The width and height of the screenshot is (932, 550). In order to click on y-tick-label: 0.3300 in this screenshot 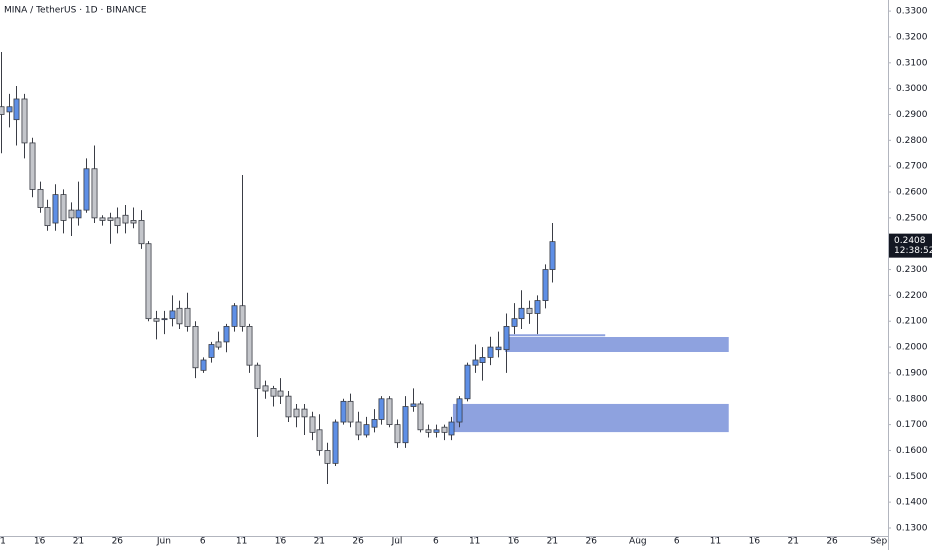, I will do `click(912, 12)`.